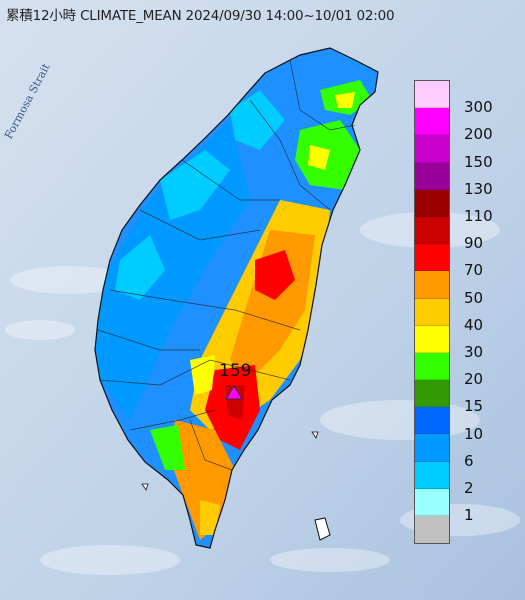  Describe the element at coordinates (474, 379) in the screenshot. I see `legend-label: 20` at that location.